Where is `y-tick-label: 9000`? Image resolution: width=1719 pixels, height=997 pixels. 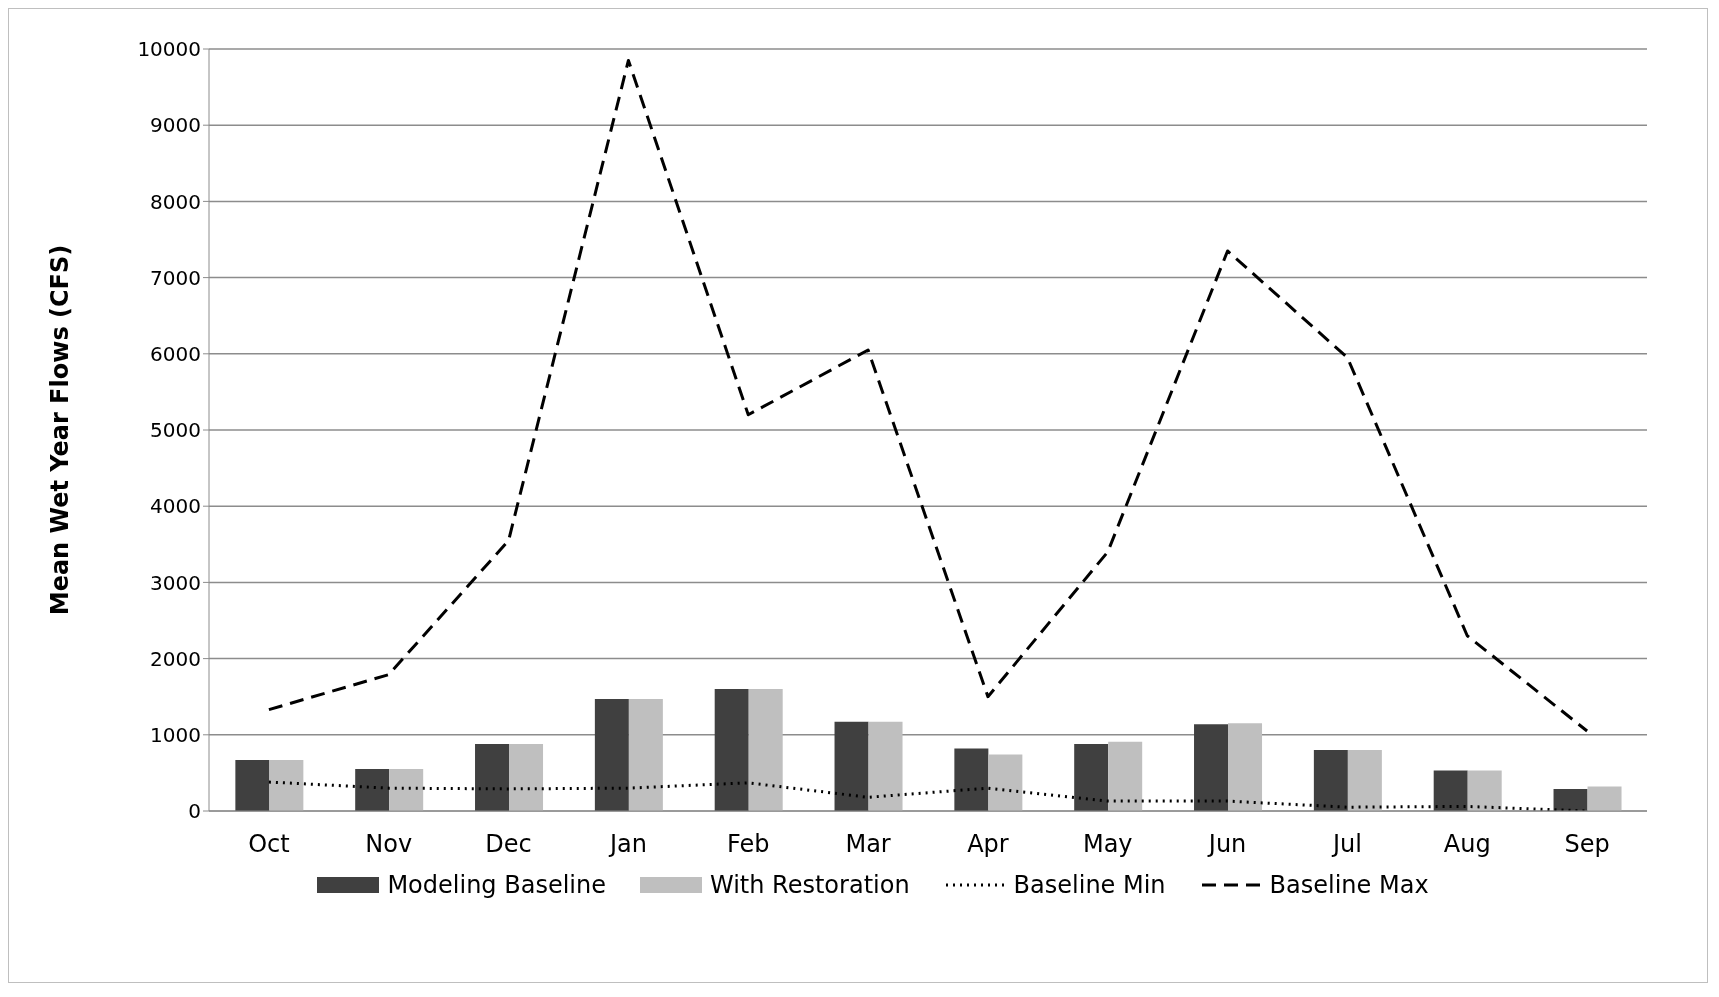
y-tick-label: 9000 is located at coordinates (175, 125).